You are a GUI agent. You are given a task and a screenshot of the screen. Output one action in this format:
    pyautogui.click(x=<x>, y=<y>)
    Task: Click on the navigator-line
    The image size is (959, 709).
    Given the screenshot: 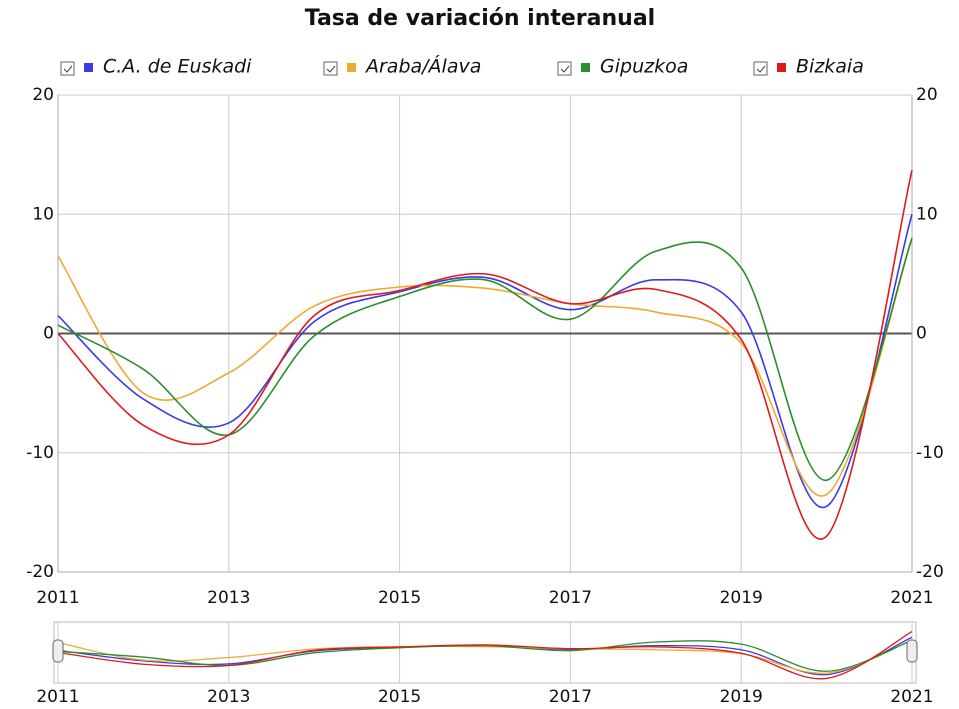 What is the action you would take?
    pyautogui.click(x=485, y=655)
    